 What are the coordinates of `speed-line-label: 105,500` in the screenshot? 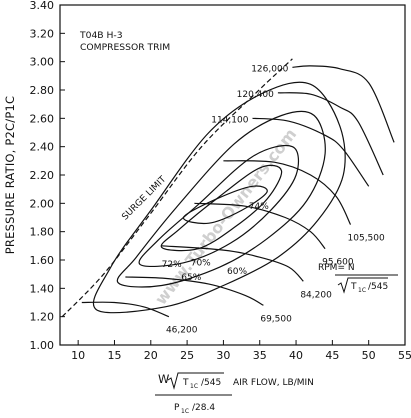 It's located at (366, 239).